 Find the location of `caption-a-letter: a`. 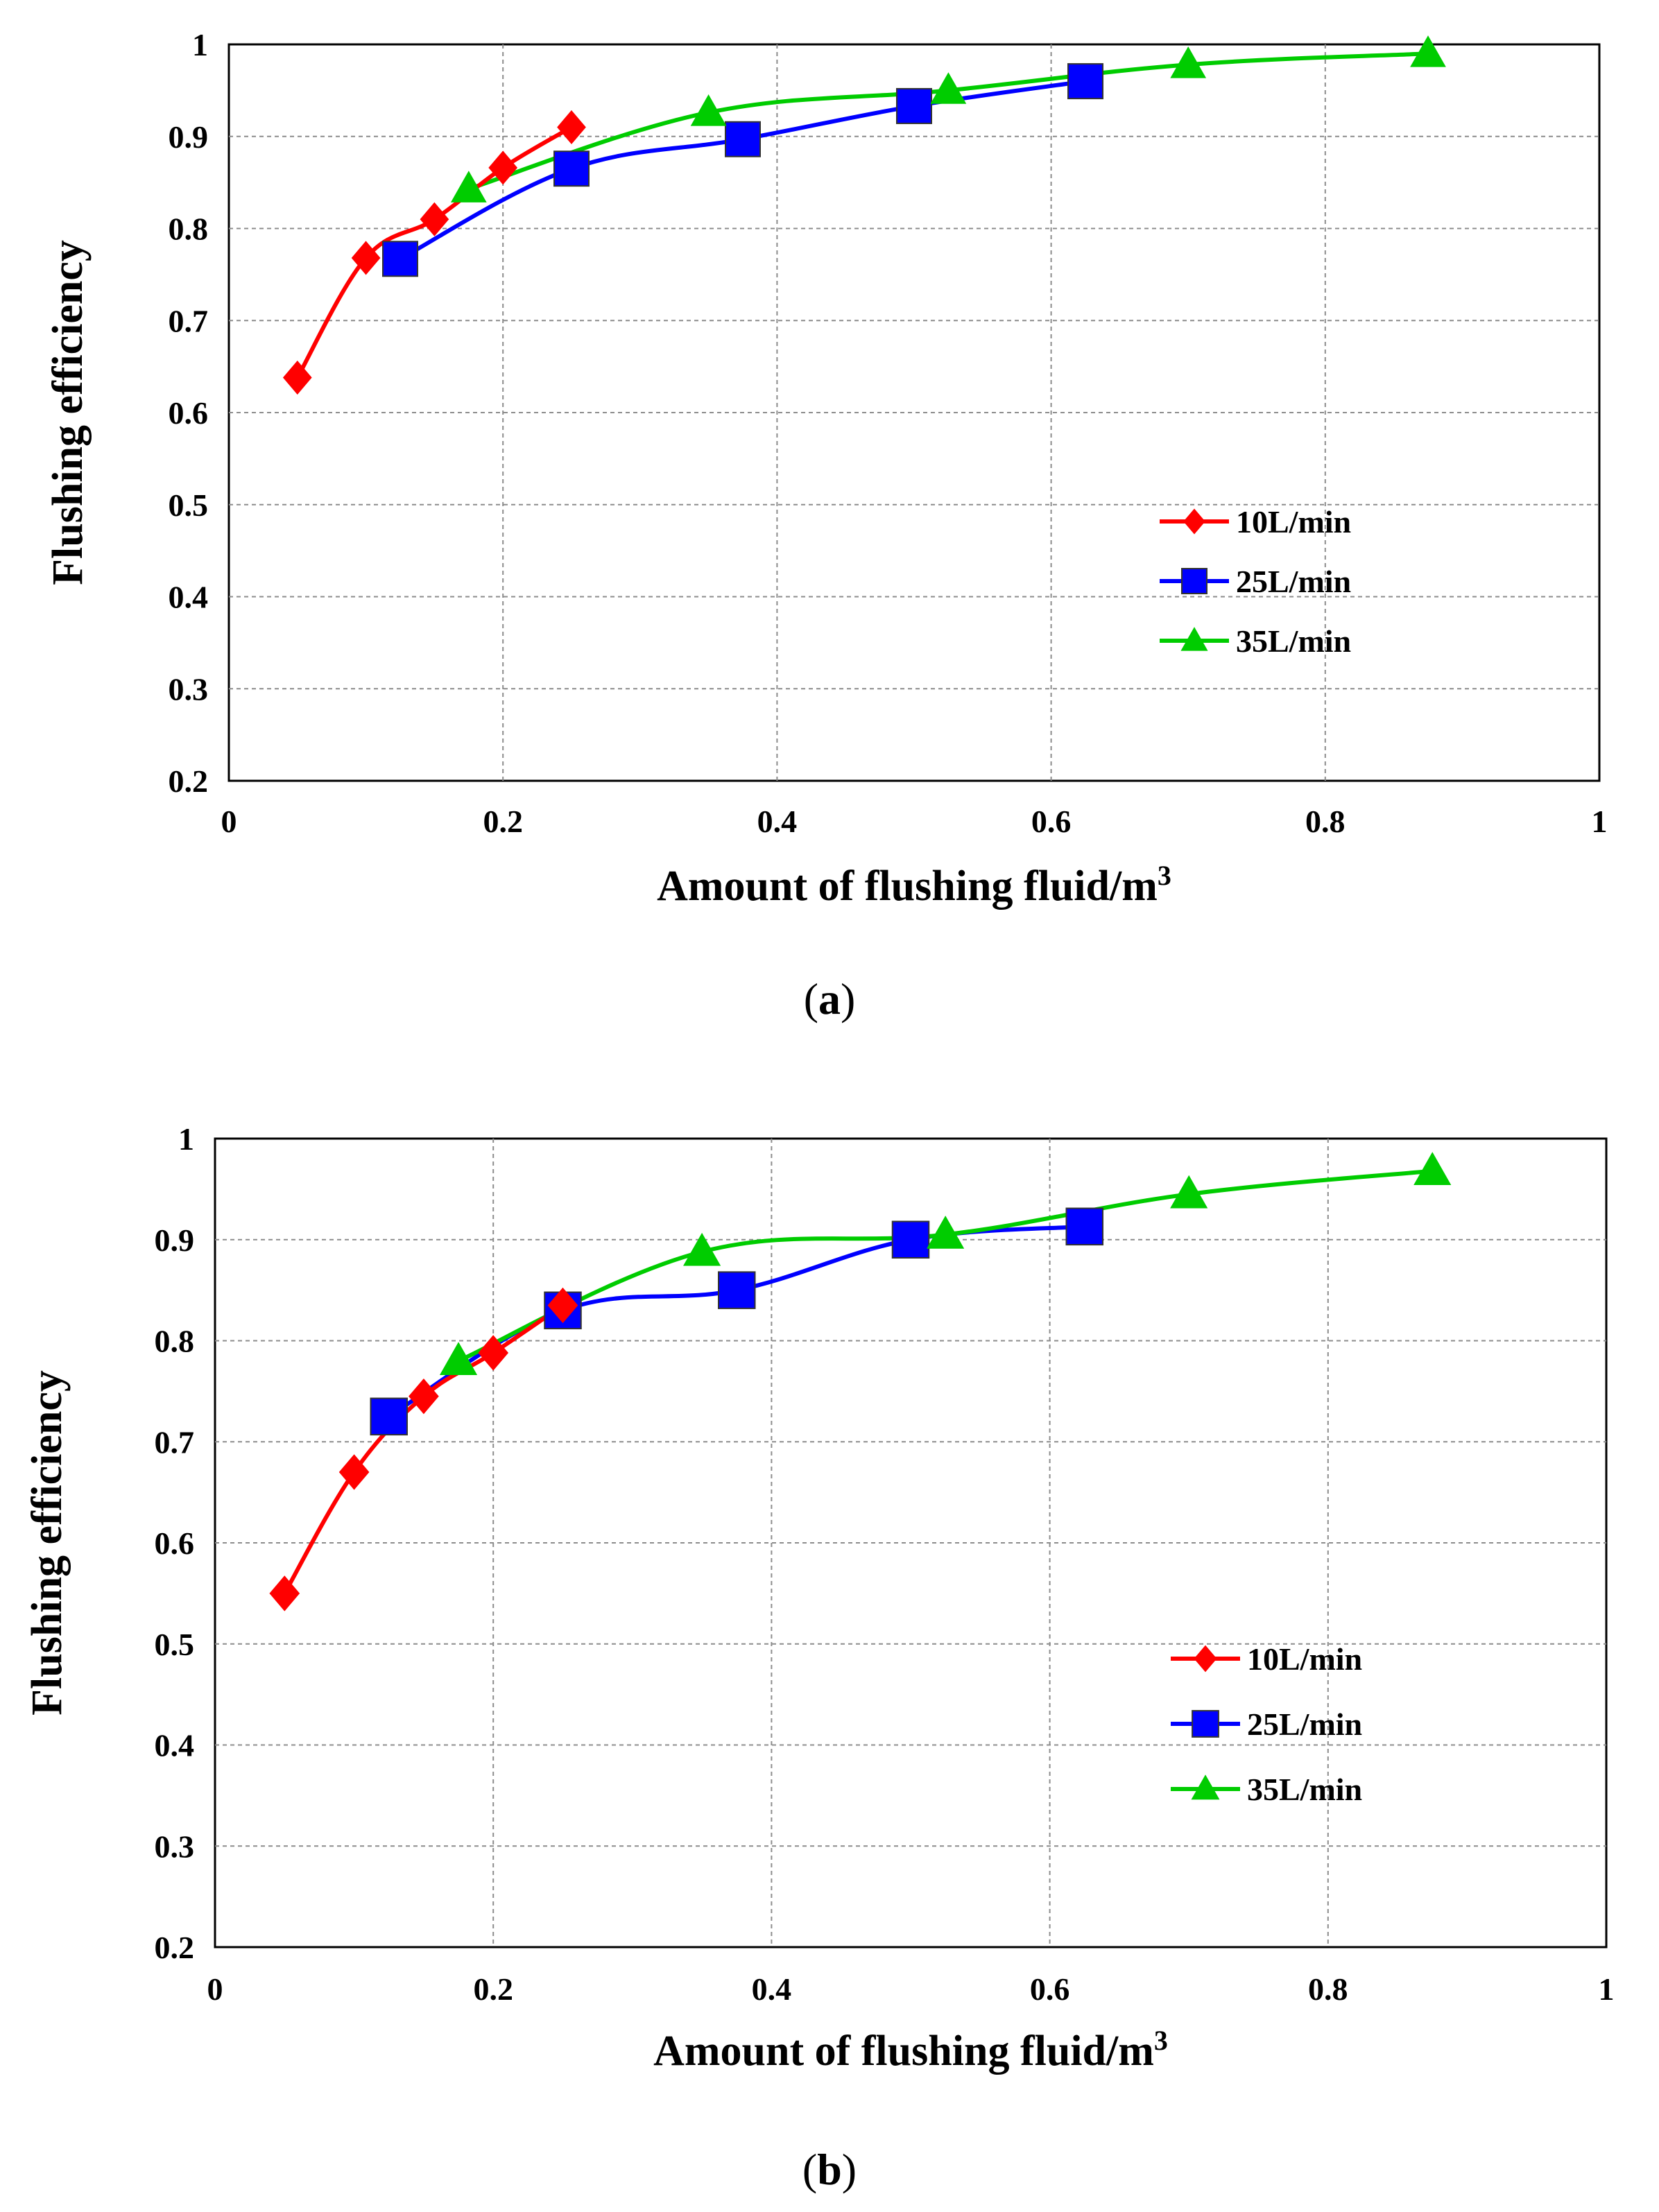

caption-a-letter: a is located at coordinates (829, 999).